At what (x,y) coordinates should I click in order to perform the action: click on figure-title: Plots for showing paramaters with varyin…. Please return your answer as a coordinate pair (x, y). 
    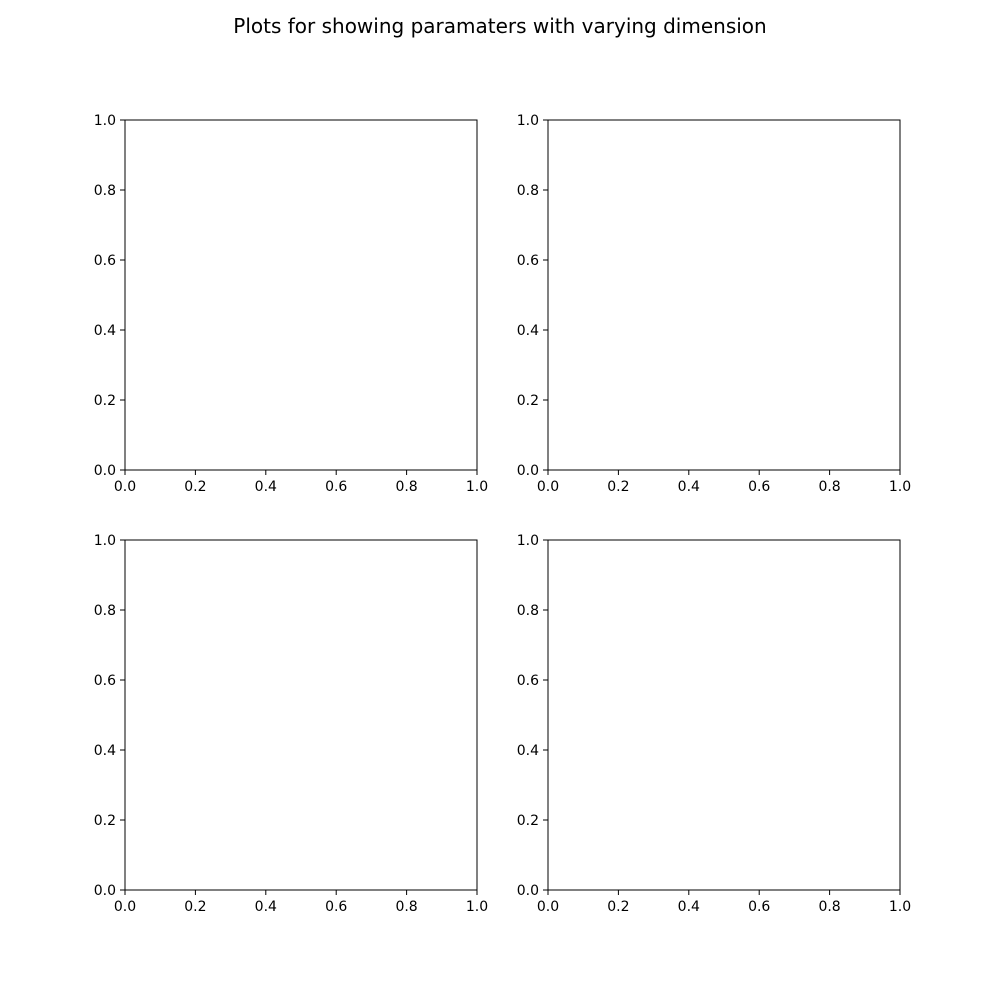
    Looking at the image, I should click on (500, 26).